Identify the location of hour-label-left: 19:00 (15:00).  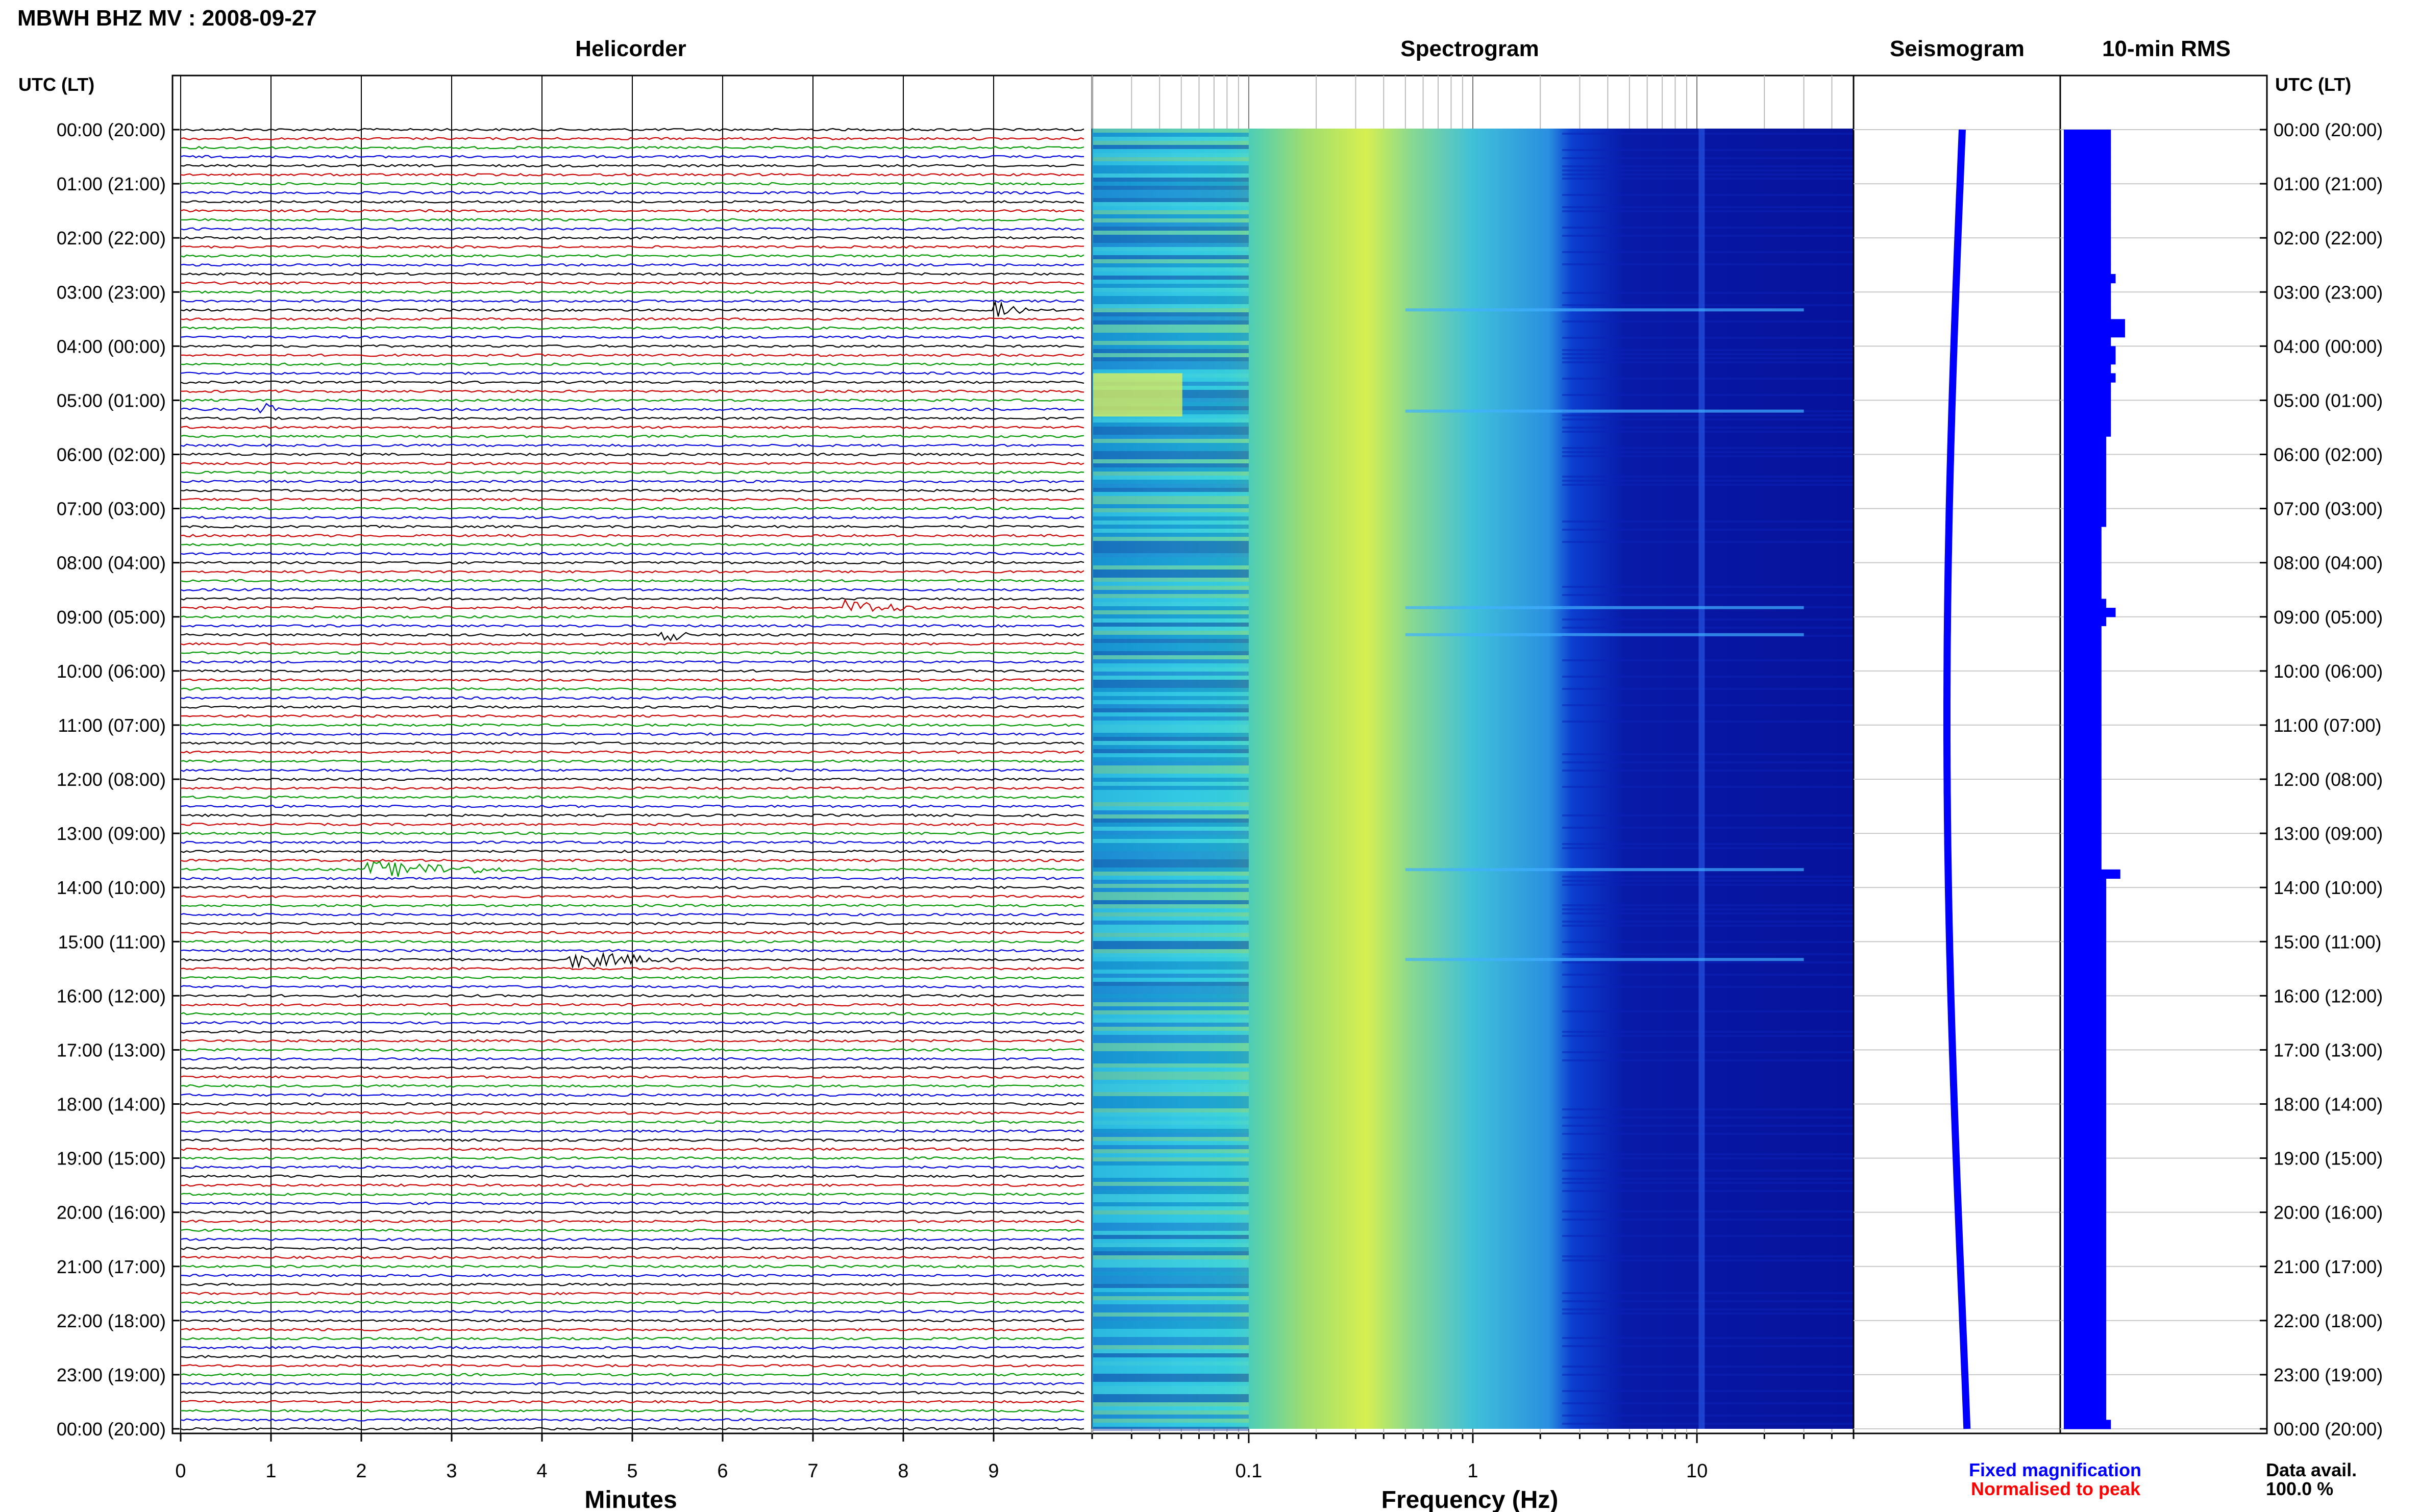
(111, 1158).